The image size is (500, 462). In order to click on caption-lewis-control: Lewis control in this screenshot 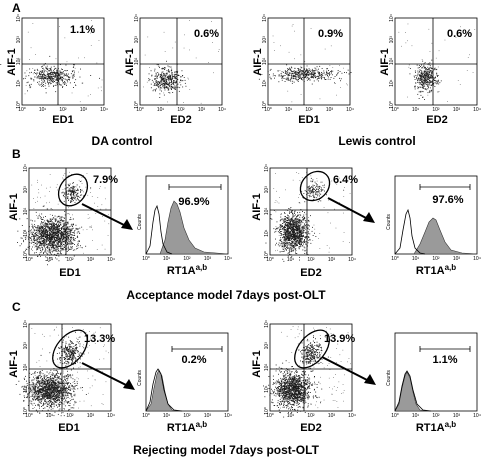, I will do `click(376, 141)`.